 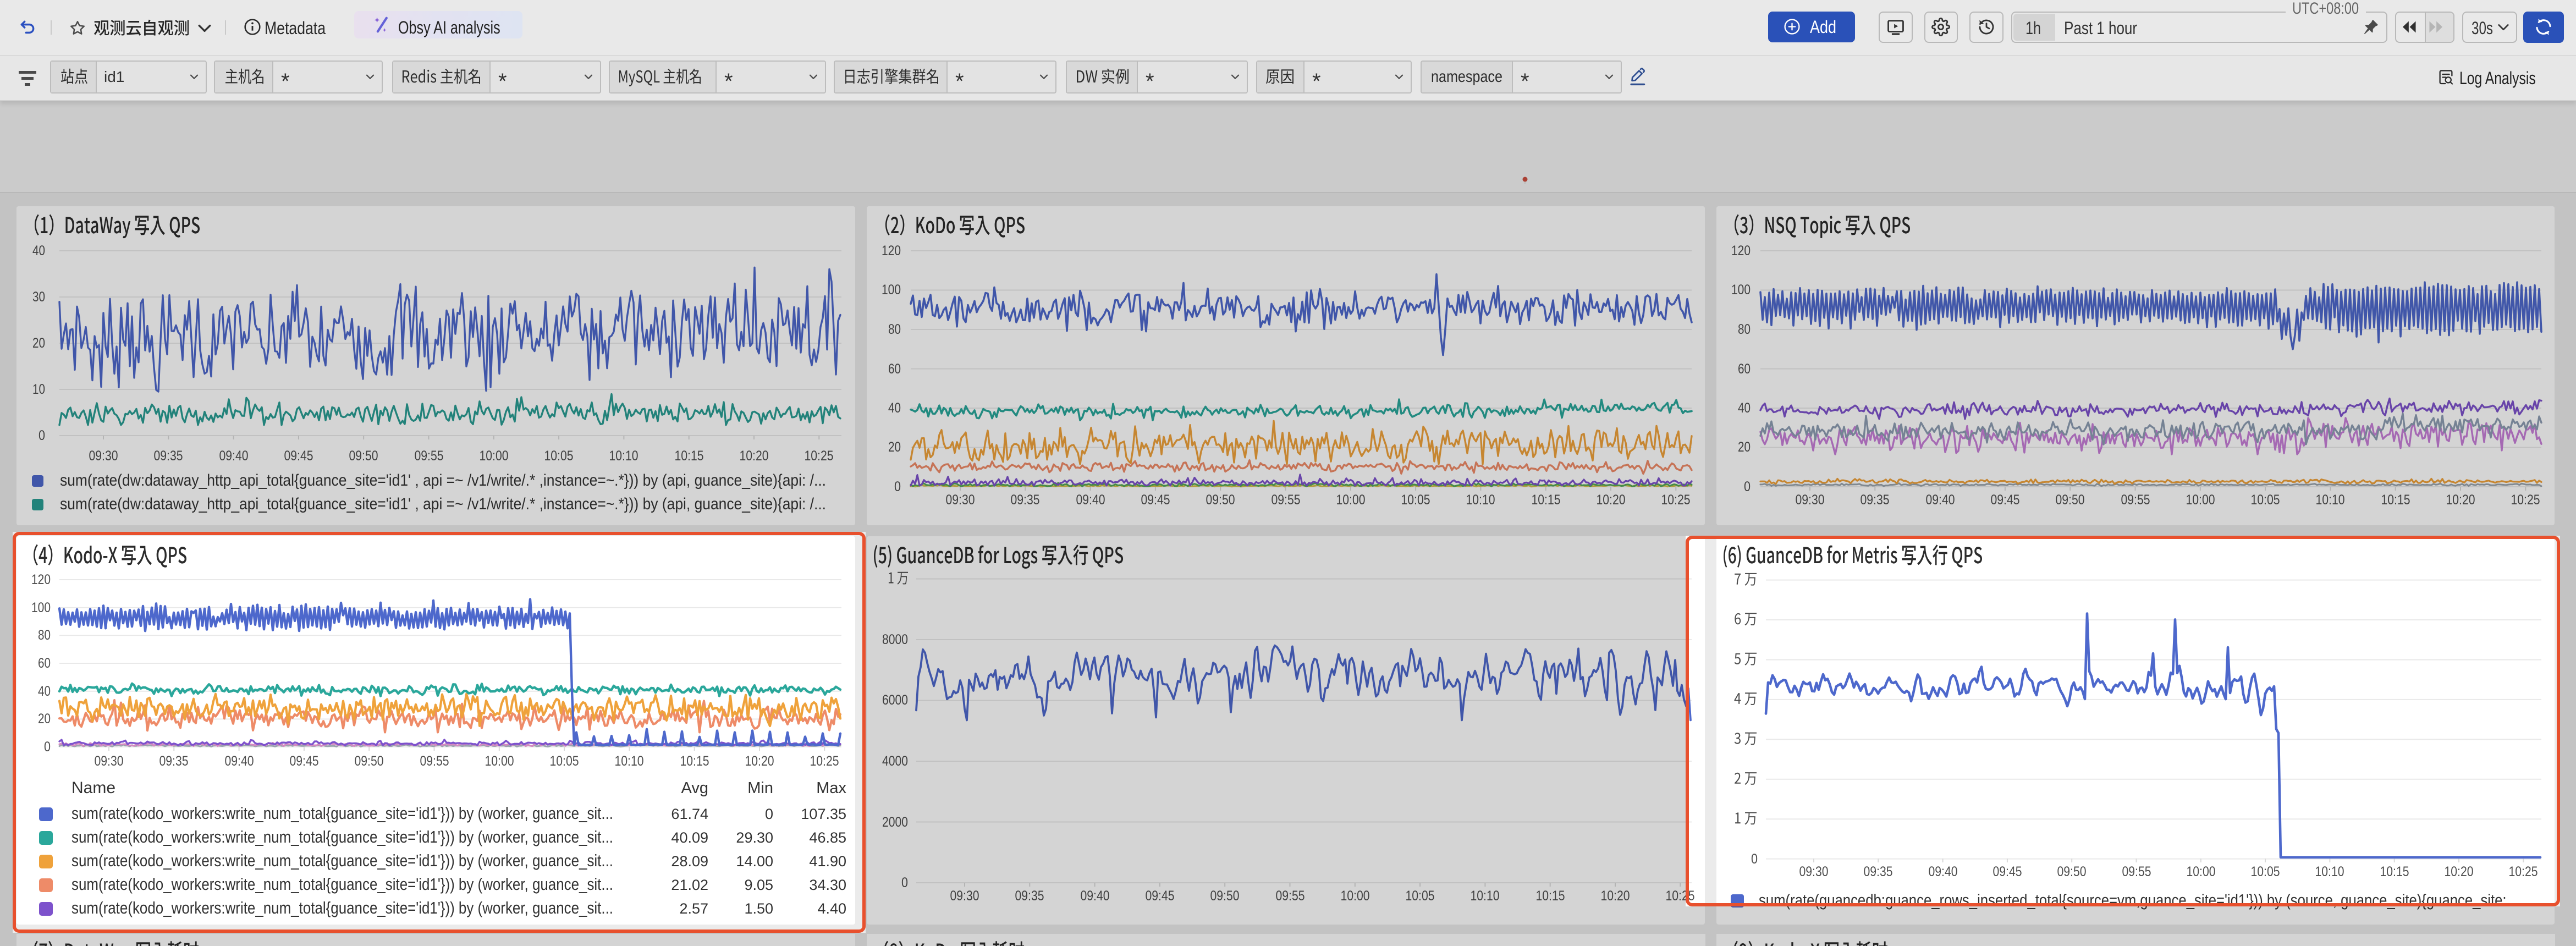 What do you see at coordinates (758, 885) in the screenshot?
I see `svg-text: 9.05` at bounding box center [758, 885].